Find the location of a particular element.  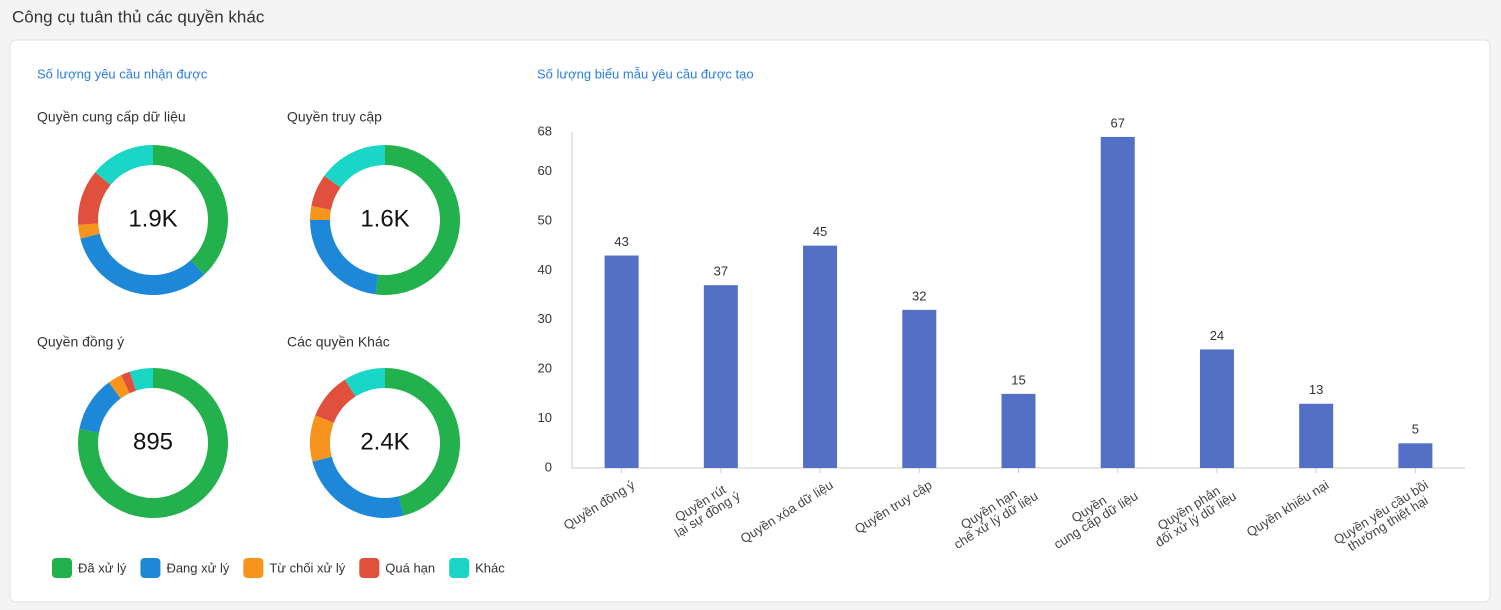

value-label: 5 is located at coordinates (1415, 429).